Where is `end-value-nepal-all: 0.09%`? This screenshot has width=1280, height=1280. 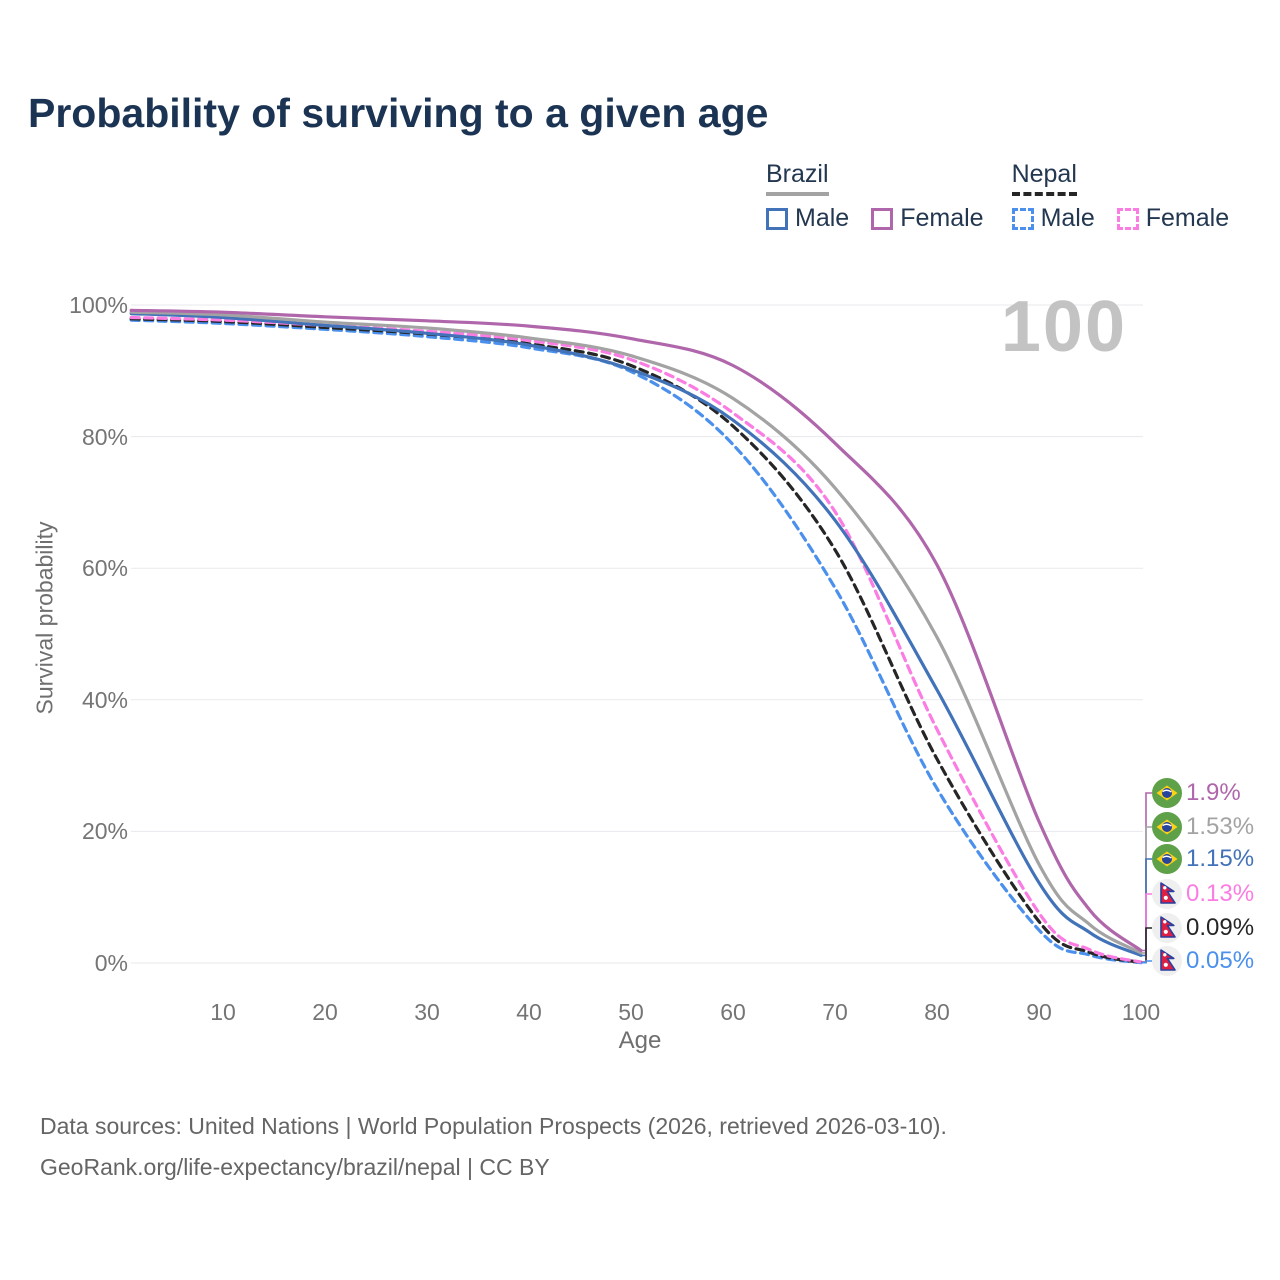 end-value-nepal-all: 0.09% is located at coordinates (1220, 928).